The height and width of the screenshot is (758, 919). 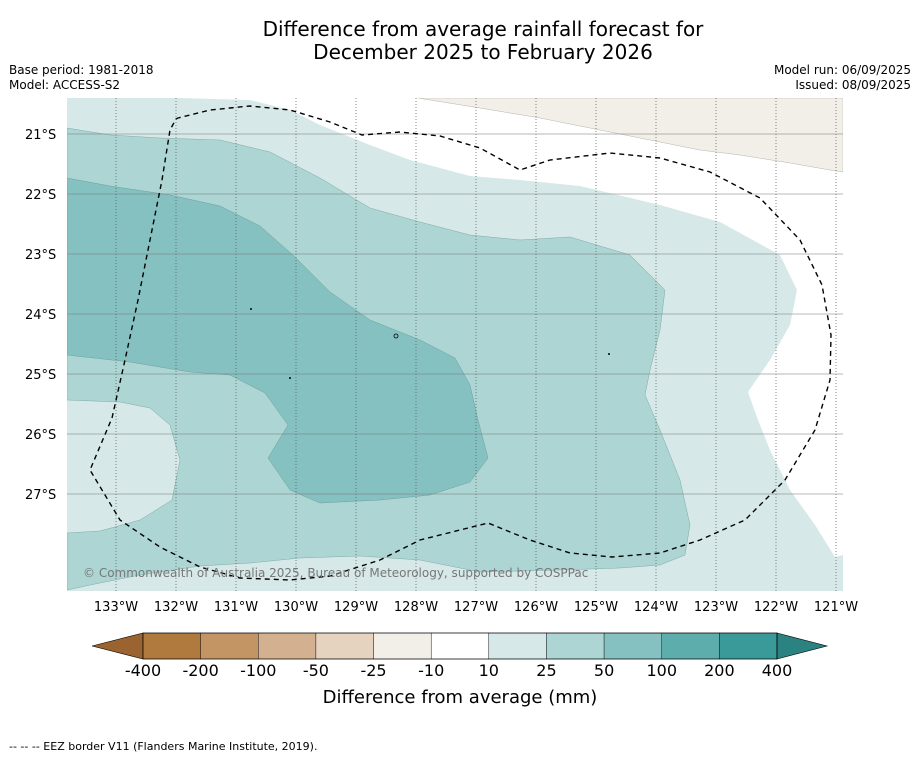 I want to click on colorbar-under-arrow, so click(x=117, y=646).